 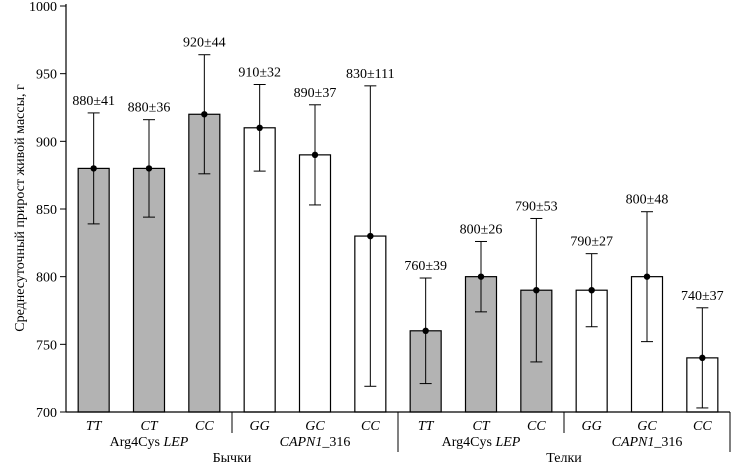 I want to click on data-label: 760±39, so click(x=425, y=266).